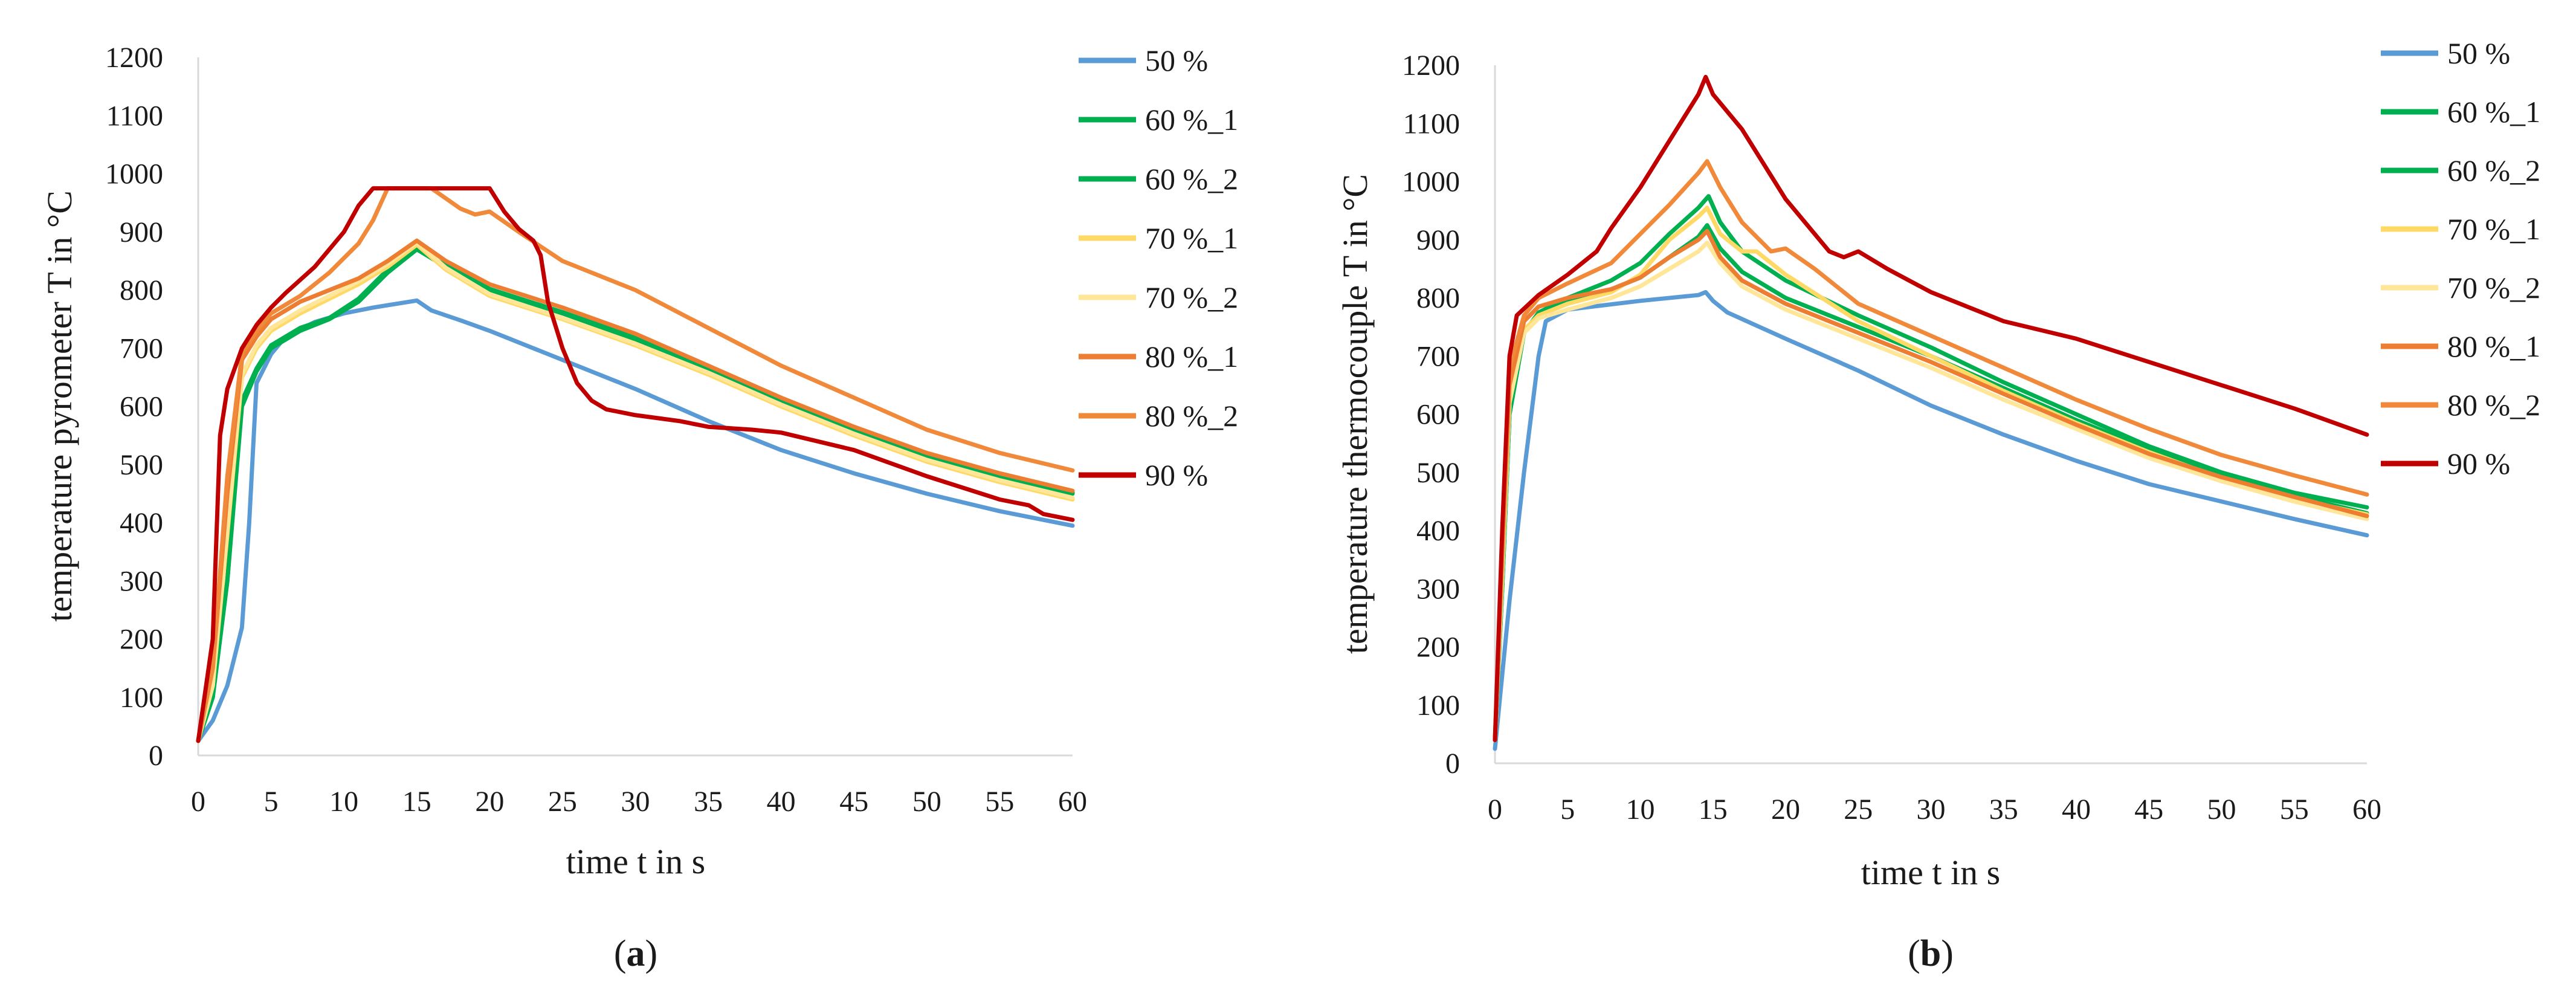 This screenshot has height=999, width=2576. I want to click on y-axis-title: temperature thermocouple T in °C, so click(1355, 414).